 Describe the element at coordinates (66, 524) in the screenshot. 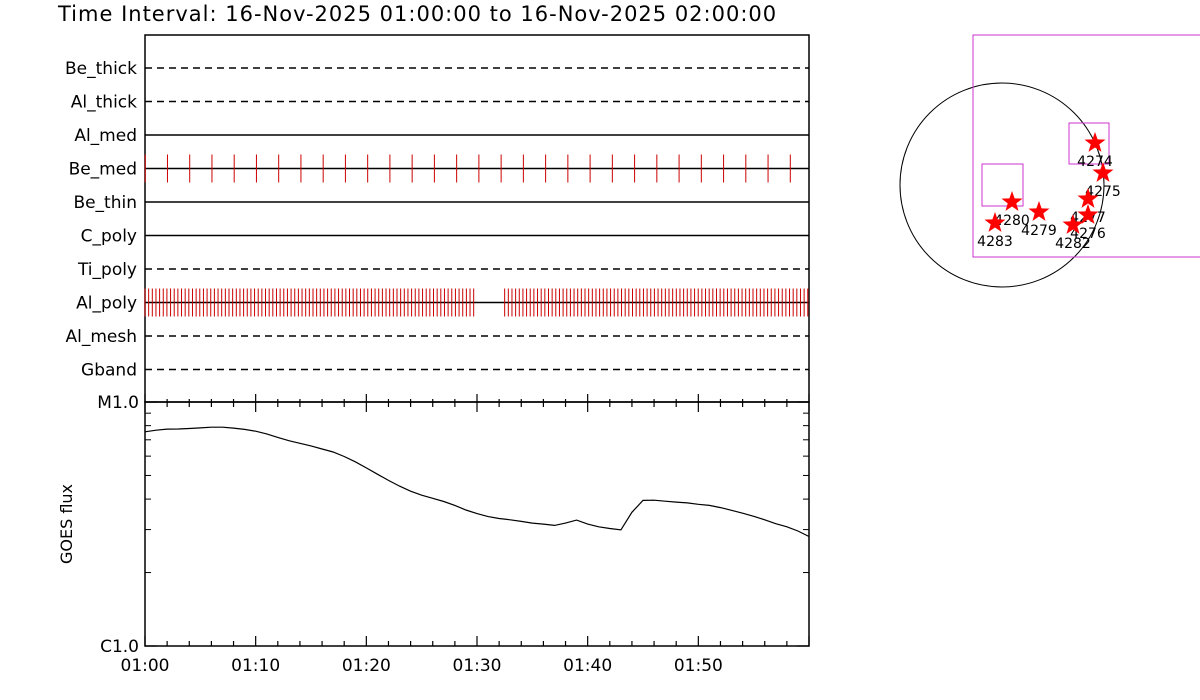

I see `y-axis-label: GOES flux` at that location.